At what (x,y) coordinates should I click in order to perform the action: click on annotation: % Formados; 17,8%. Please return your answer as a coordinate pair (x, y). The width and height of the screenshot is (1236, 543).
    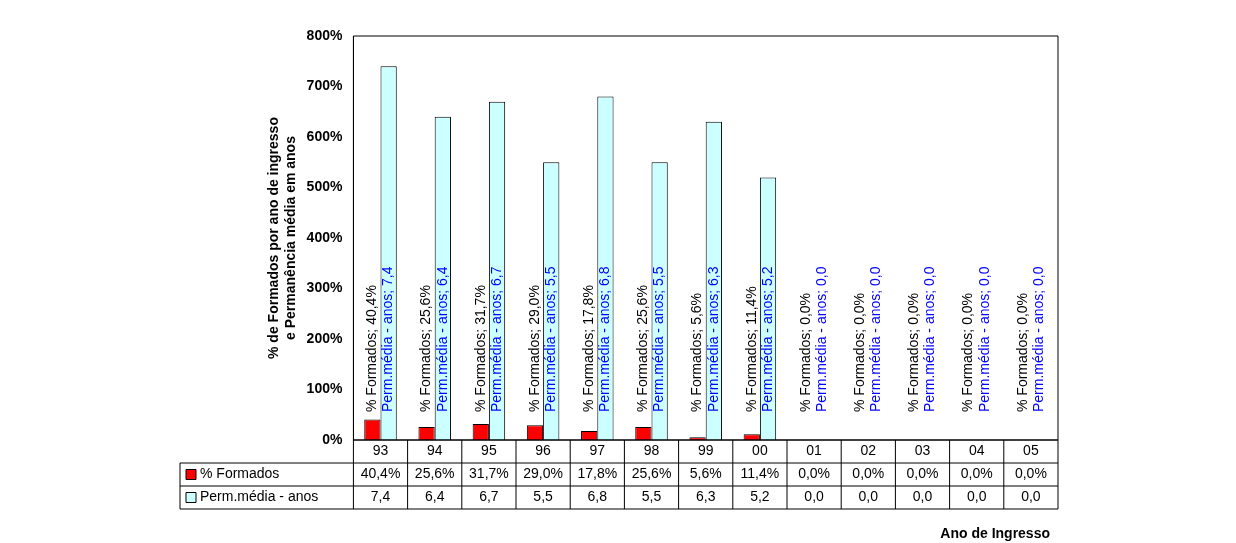
    Looking at the image, I should click on (588, 348).